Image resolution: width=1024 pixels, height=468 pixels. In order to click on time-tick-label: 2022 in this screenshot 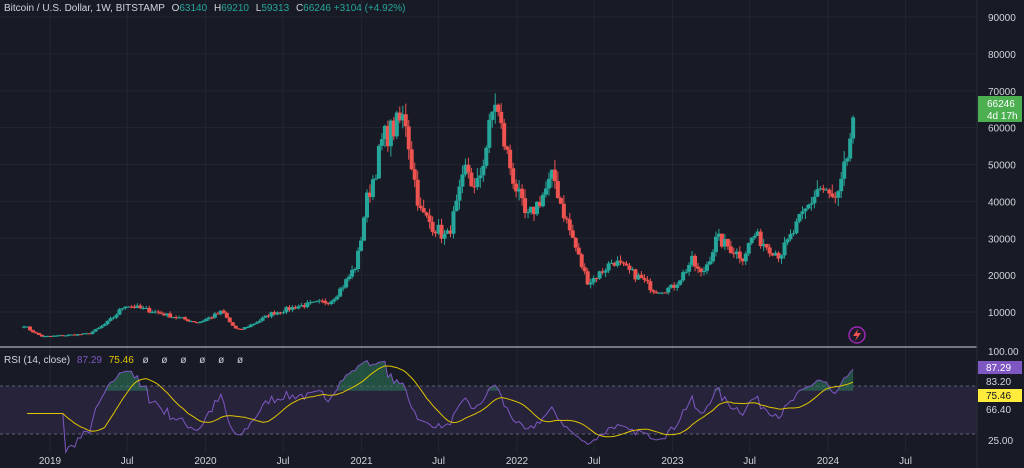, I will do `click(517, 461)`.